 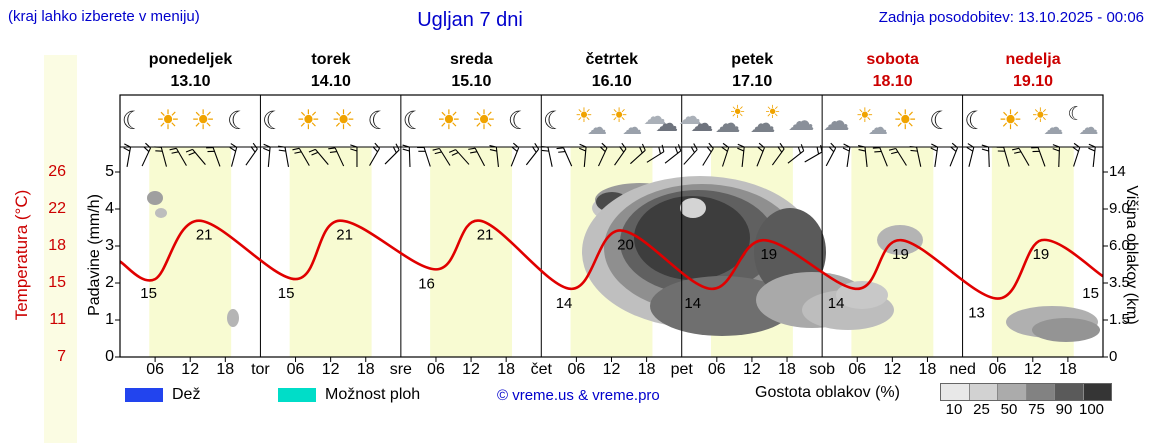 What do you see at coordinates (144, 395) in the screenshot?
I see `rain-legend-swatch` at bounding box center [144, 395].